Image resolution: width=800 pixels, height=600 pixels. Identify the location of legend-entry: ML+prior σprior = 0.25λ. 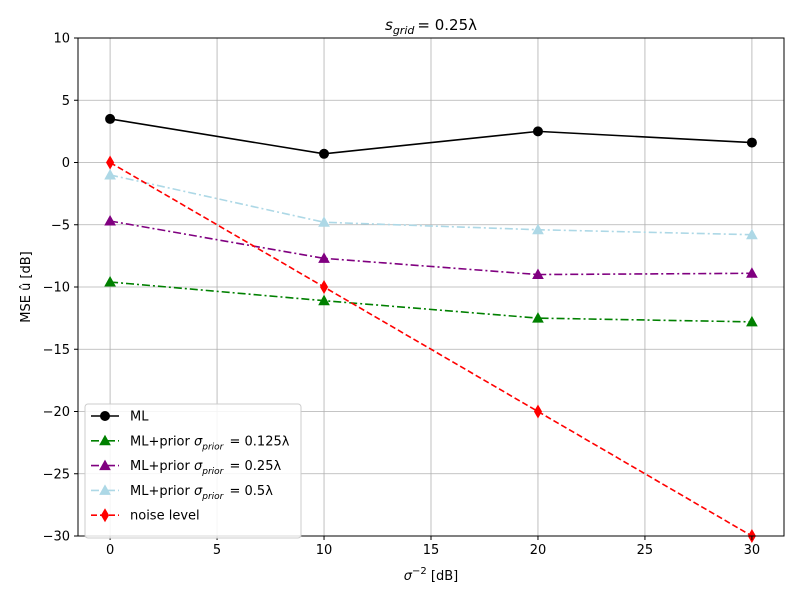
(186, 468).